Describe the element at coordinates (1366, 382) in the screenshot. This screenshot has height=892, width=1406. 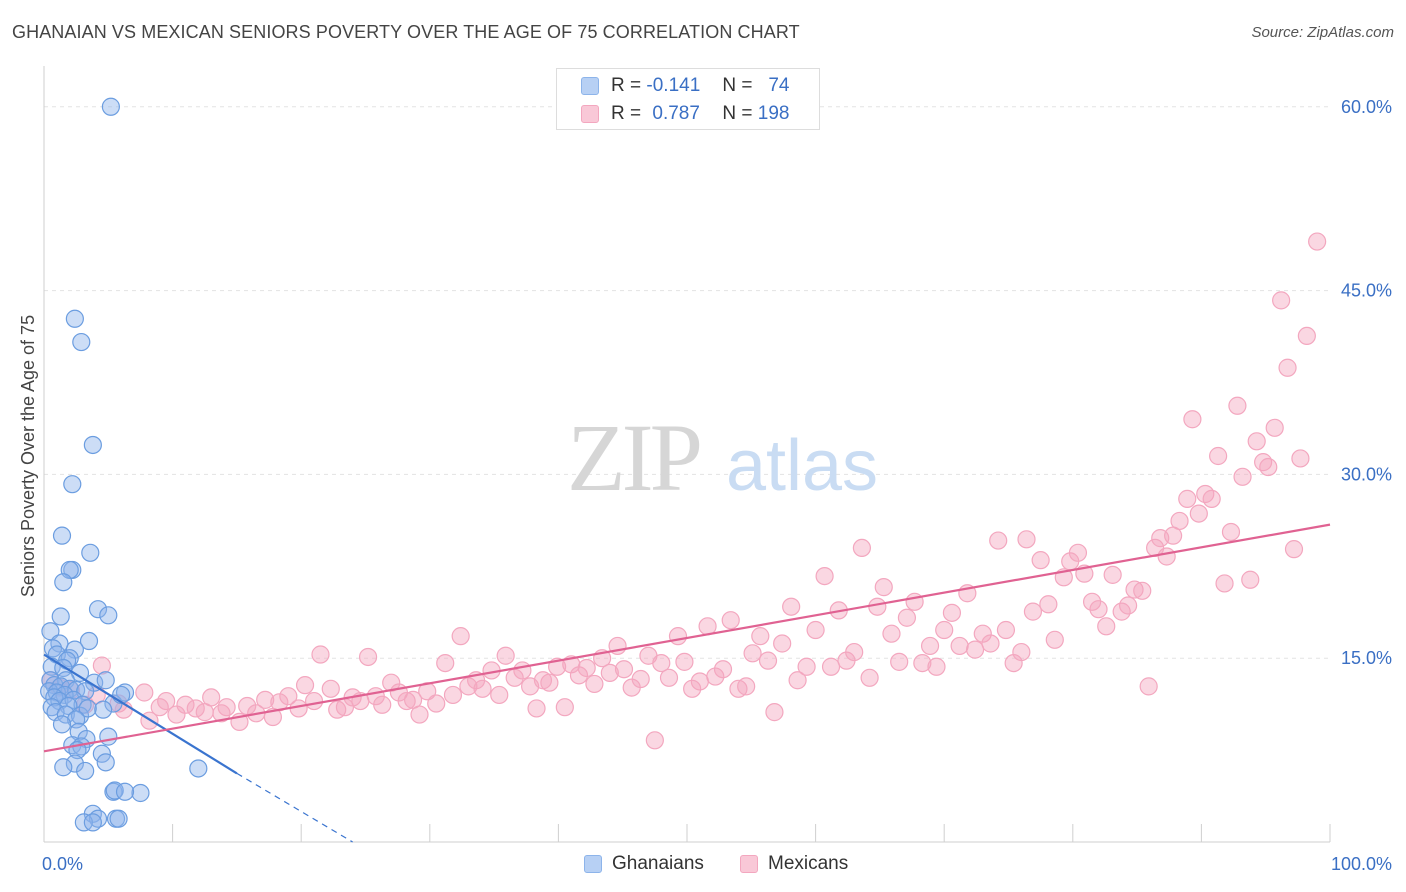
I see `y-tick-labels: 15.0% 30.0% 45.0% 60.0%` at that location.